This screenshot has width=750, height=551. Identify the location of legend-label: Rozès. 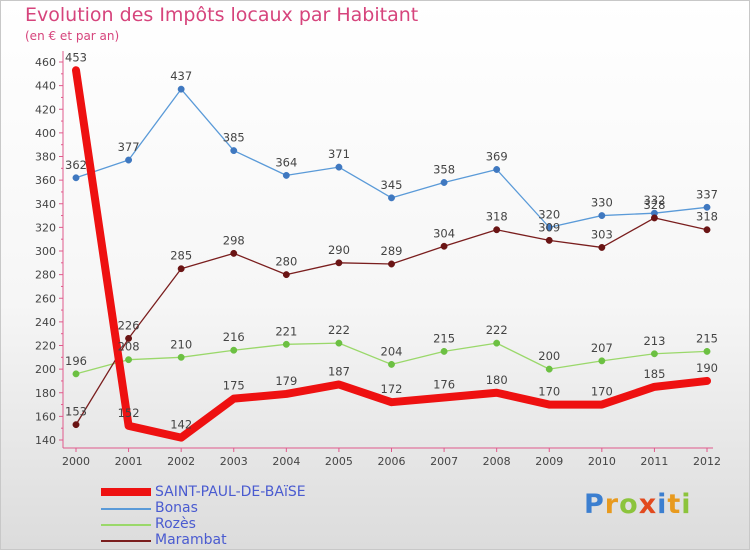
(175, 524).